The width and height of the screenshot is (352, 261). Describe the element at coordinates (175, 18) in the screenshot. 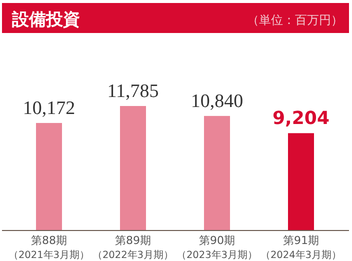

I see `header: 設備投資 （単位：百万円）` at that location.